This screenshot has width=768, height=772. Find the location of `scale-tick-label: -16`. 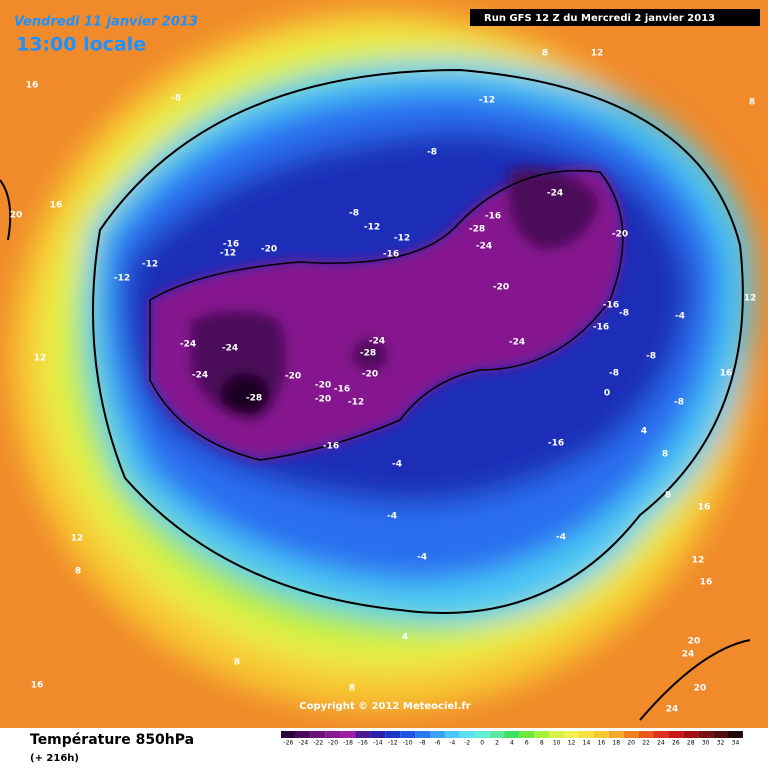

scale-tick-label: -16 is located at coordinates (363, 743).